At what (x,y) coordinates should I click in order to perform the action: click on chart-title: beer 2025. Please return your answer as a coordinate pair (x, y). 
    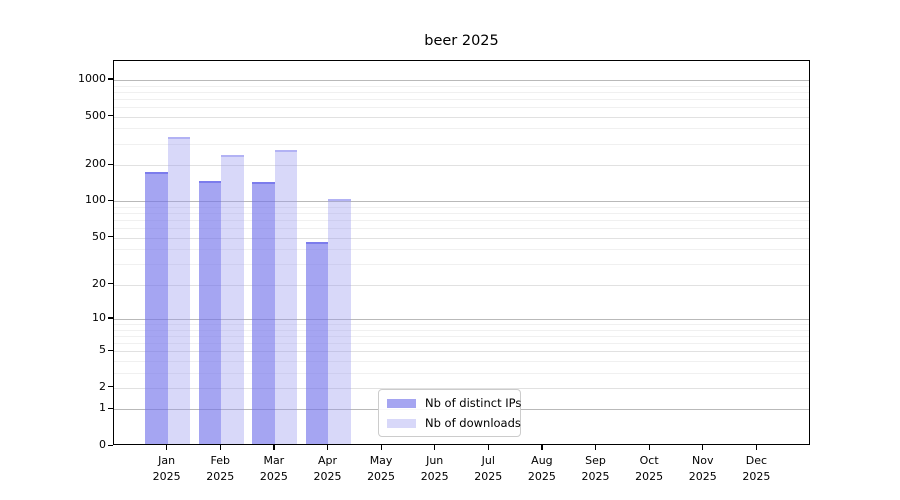
    Looking at the image, I should click on (461, 41).